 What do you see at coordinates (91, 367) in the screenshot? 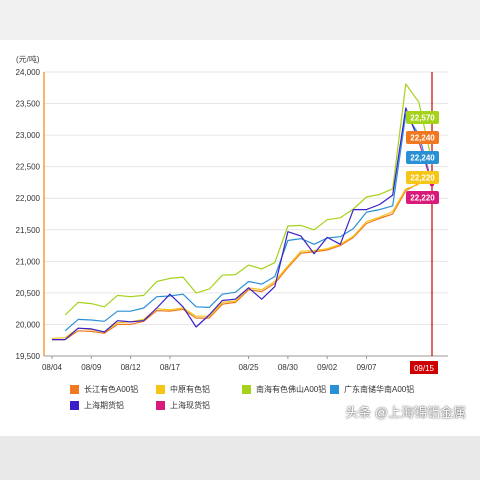
I see `x-tick-label: 08/09` at bounding box center [91, 367].